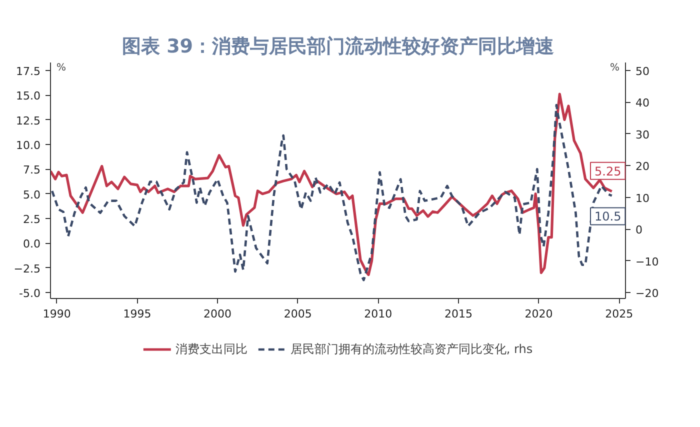  I want to click on y-tick-label: 15.0, so click(28, 96).